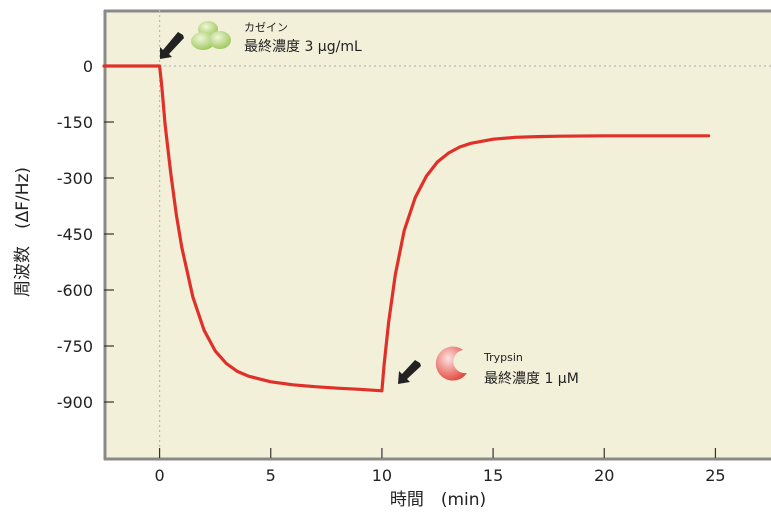  I want to click on x-axis-title: 時間 (min), so click(438, 500).